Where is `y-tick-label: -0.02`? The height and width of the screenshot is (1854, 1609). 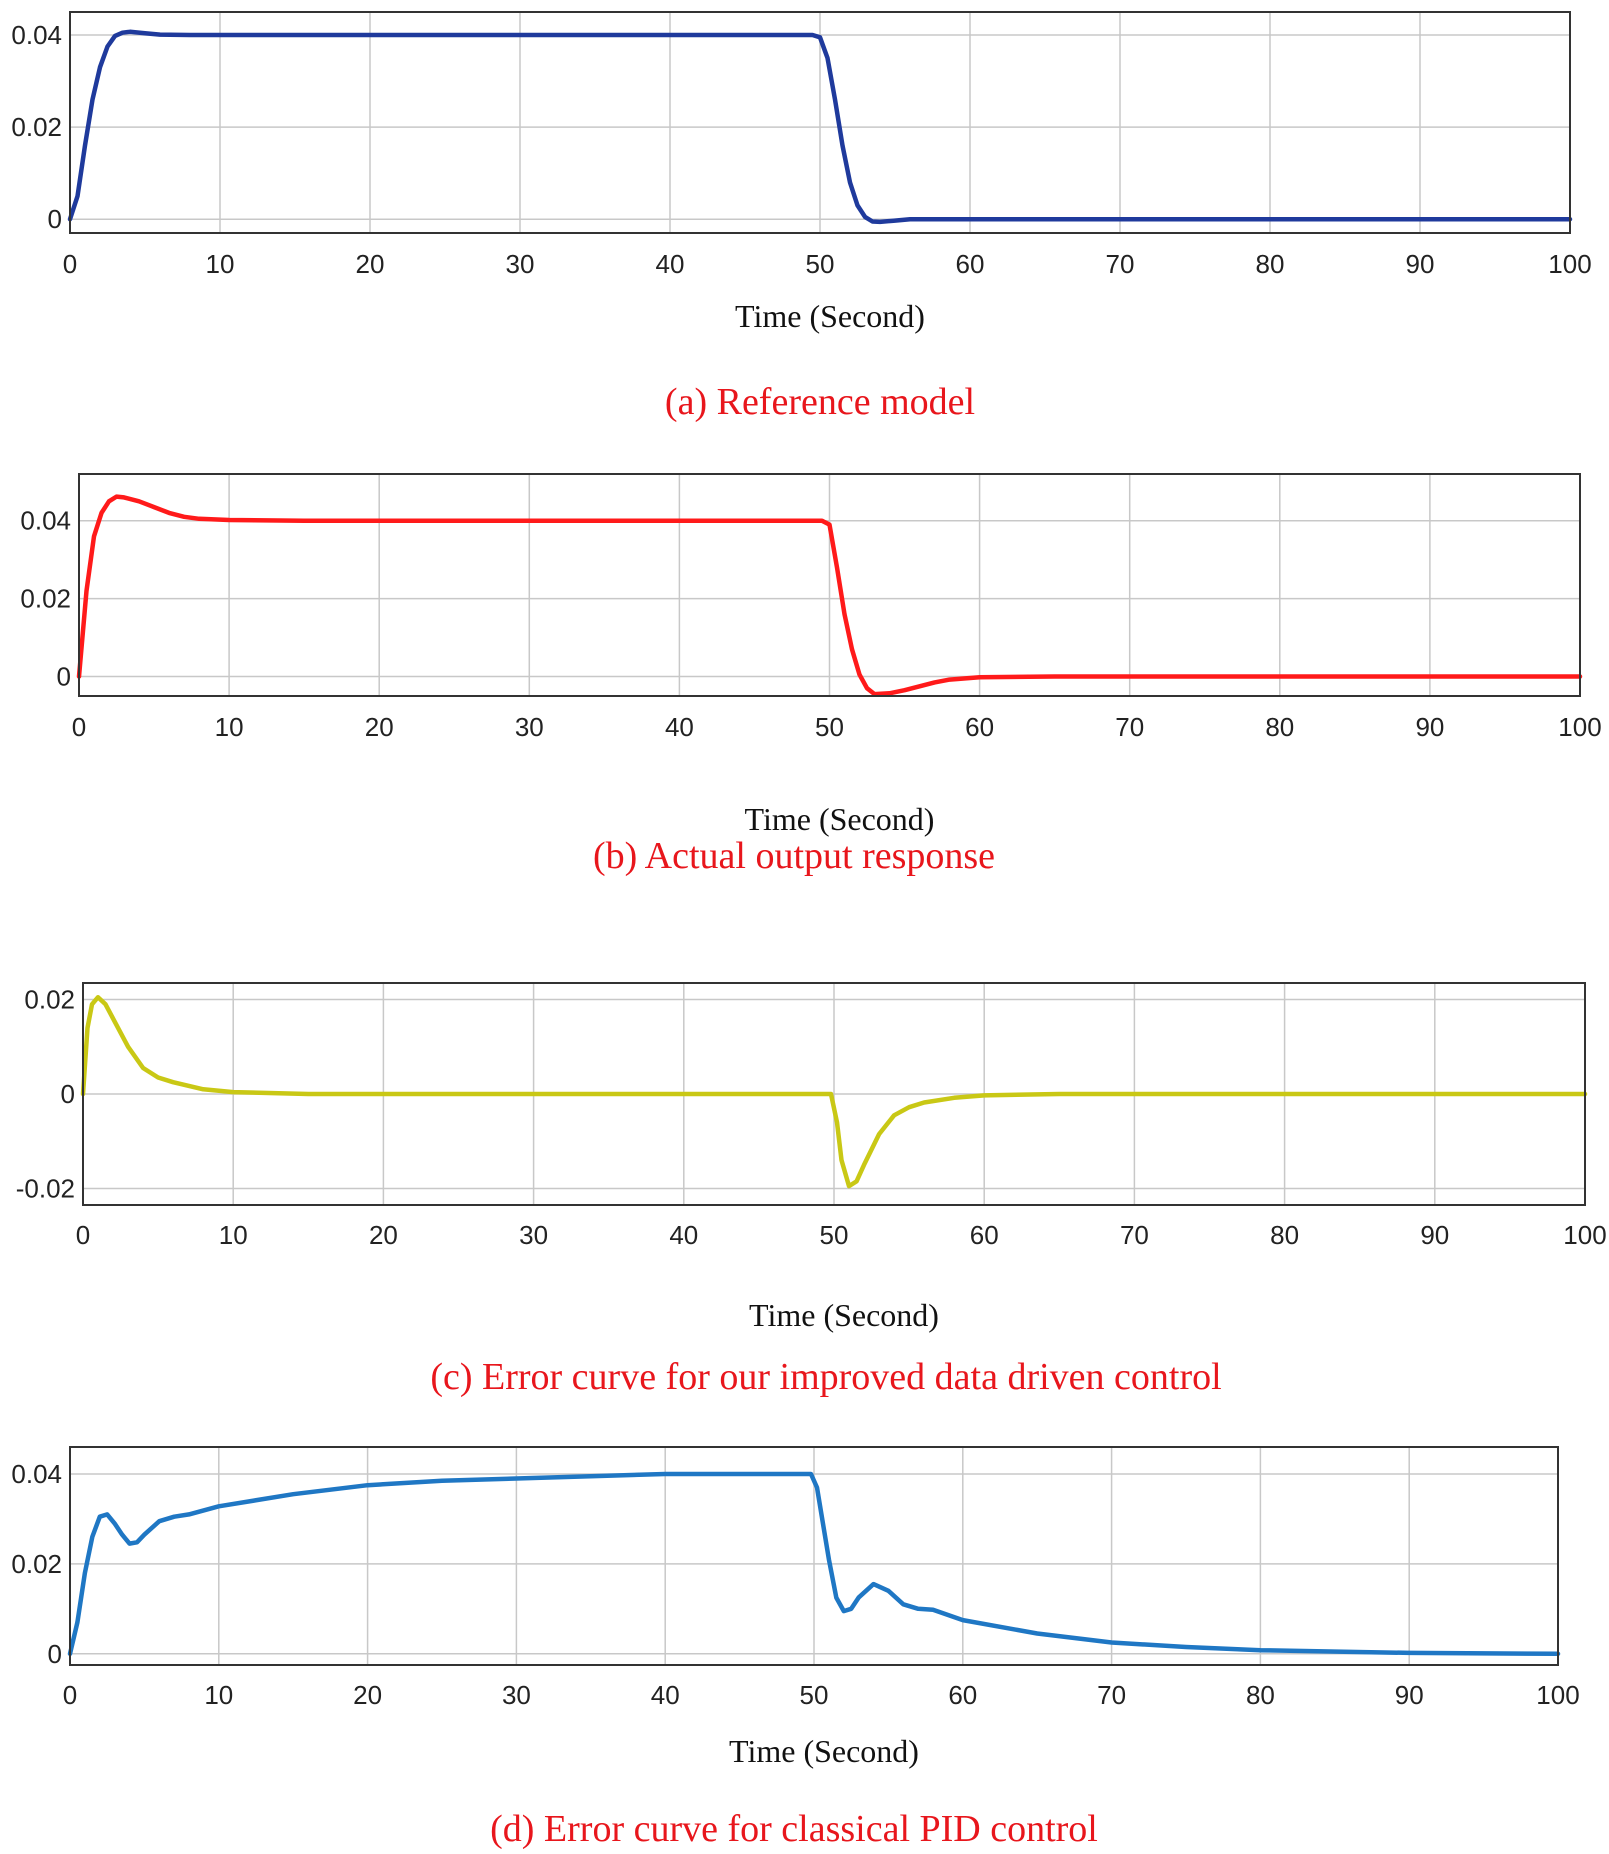
y-tick-label: -0.02 is located at coordinates (45, 1188).